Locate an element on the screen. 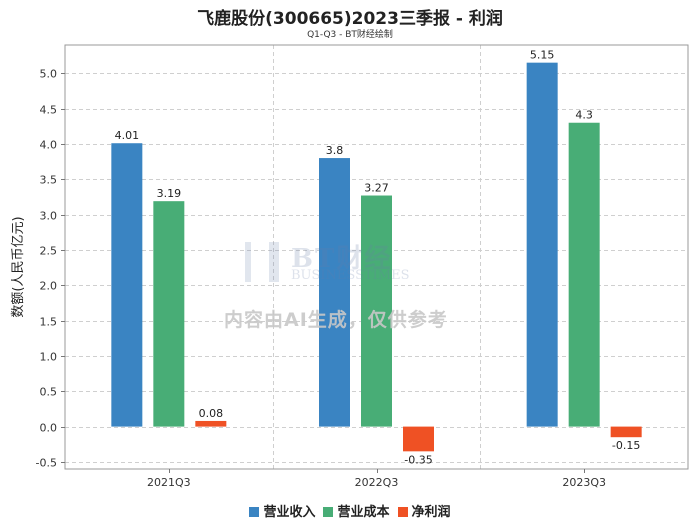 The image size is (700, 524). y-tick-label: 3.5 is located at coordinates (49, 180).